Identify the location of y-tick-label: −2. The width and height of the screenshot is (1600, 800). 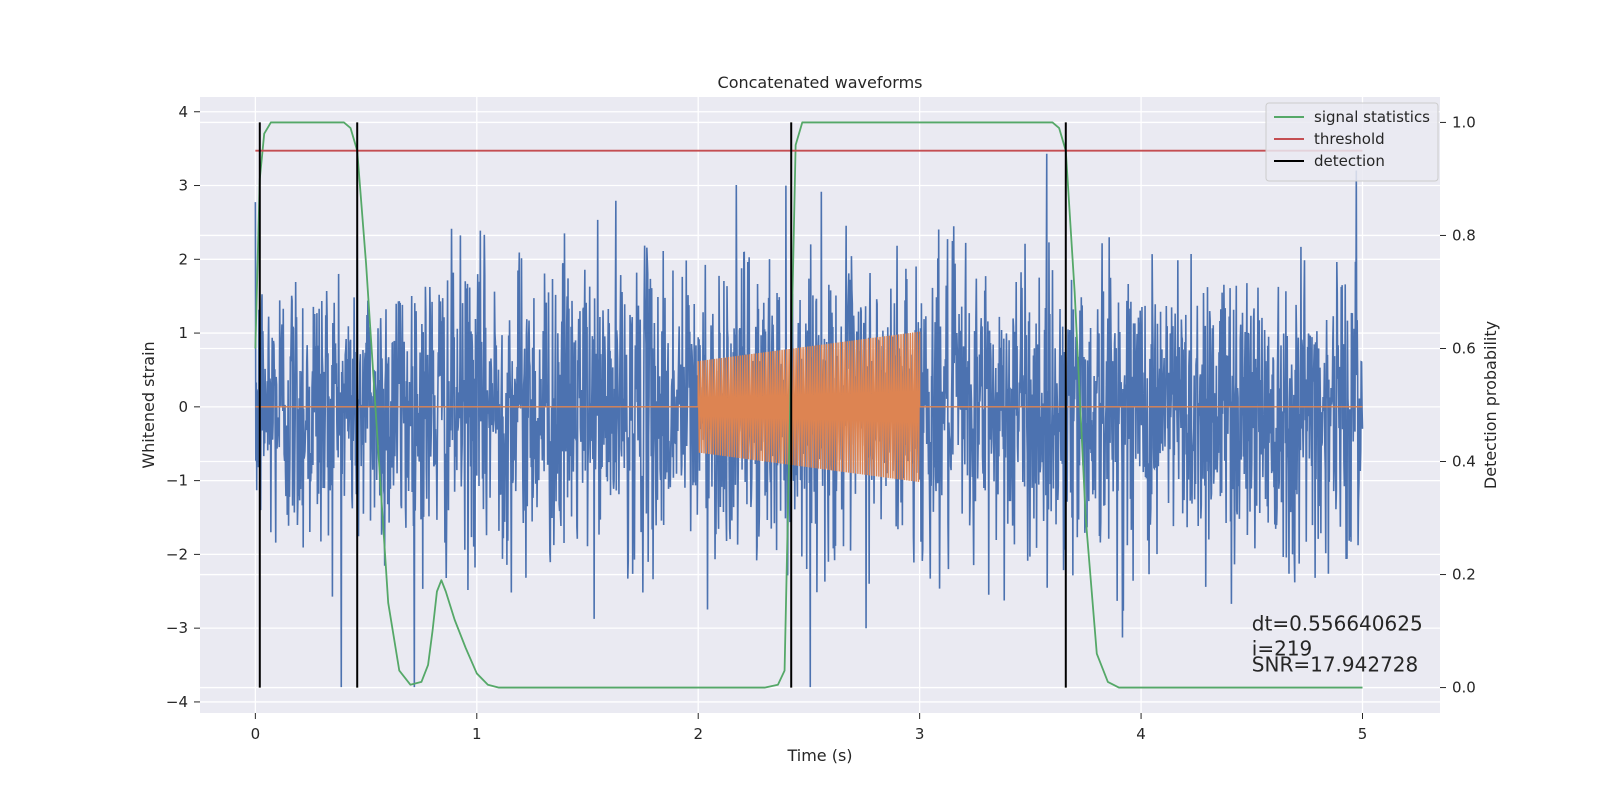
(177, 554).